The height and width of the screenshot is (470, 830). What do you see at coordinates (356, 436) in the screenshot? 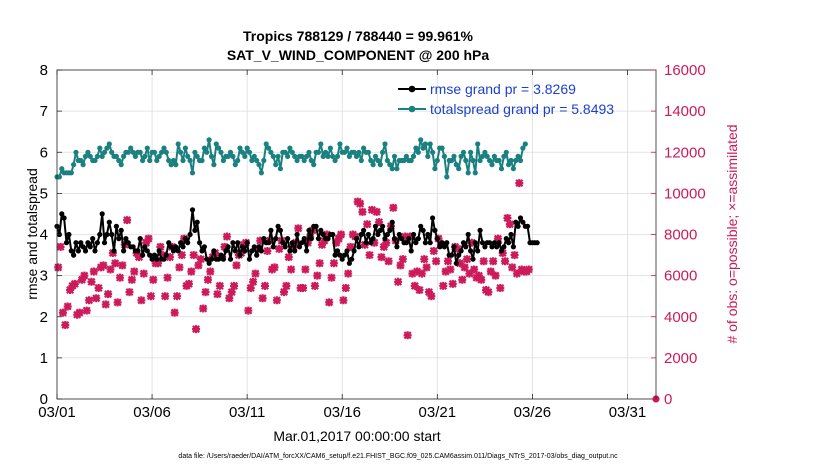
I see `x-axis-label: Mar.01,2017 00:00:00 start` at bounding box center [356, 436].